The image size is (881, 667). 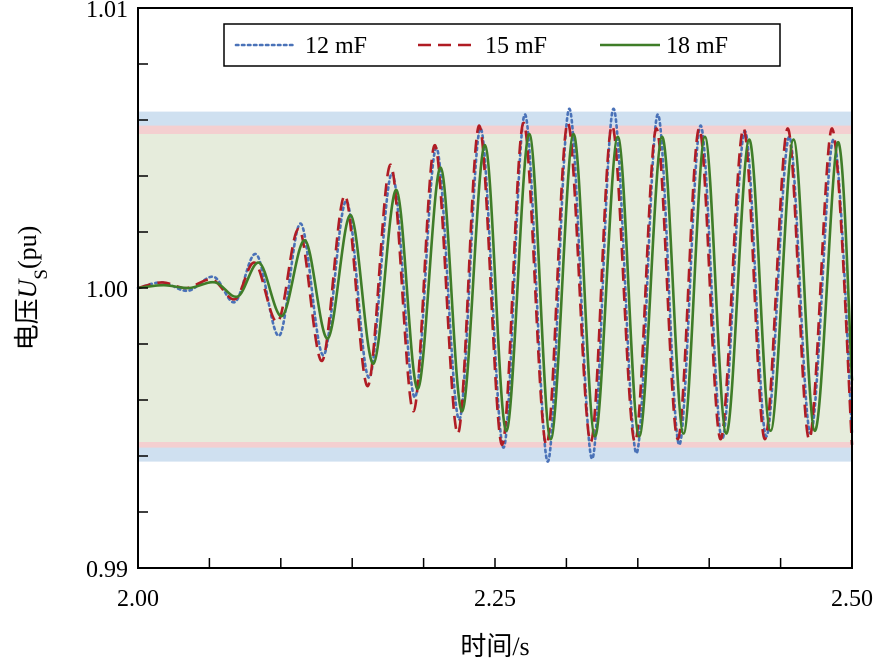 What do you see at coordinates (495, 585) in the screenshot?
I see `x-axis: 2.00 2.25 2.50` at bounding box center [495, 585].